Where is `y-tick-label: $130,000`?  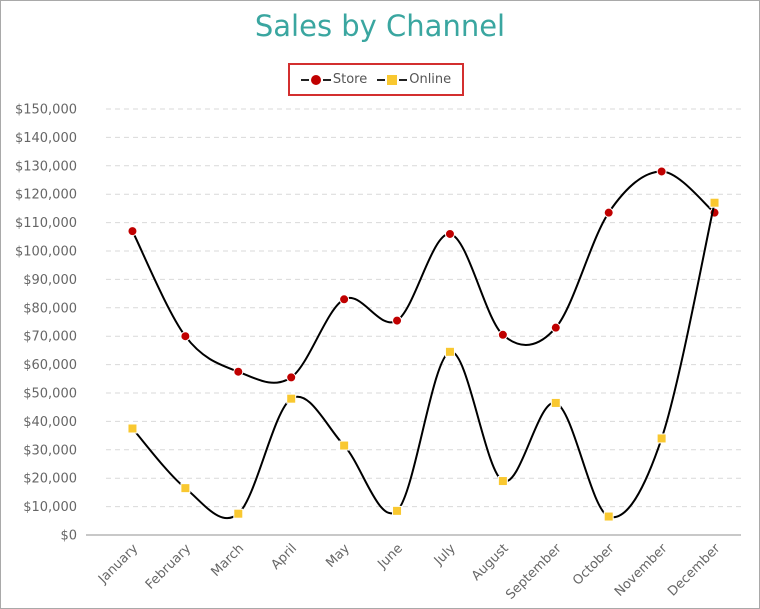
y-tick-label: $130,000 is located at coordinates (46, 166).